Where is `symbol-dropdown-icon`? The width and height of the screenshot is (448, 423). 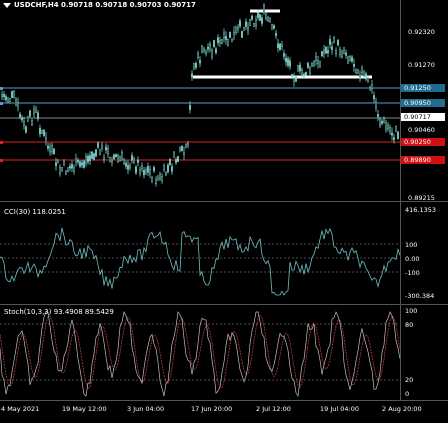
symbol-dropdown-icon is located at coordinates (7, 5).